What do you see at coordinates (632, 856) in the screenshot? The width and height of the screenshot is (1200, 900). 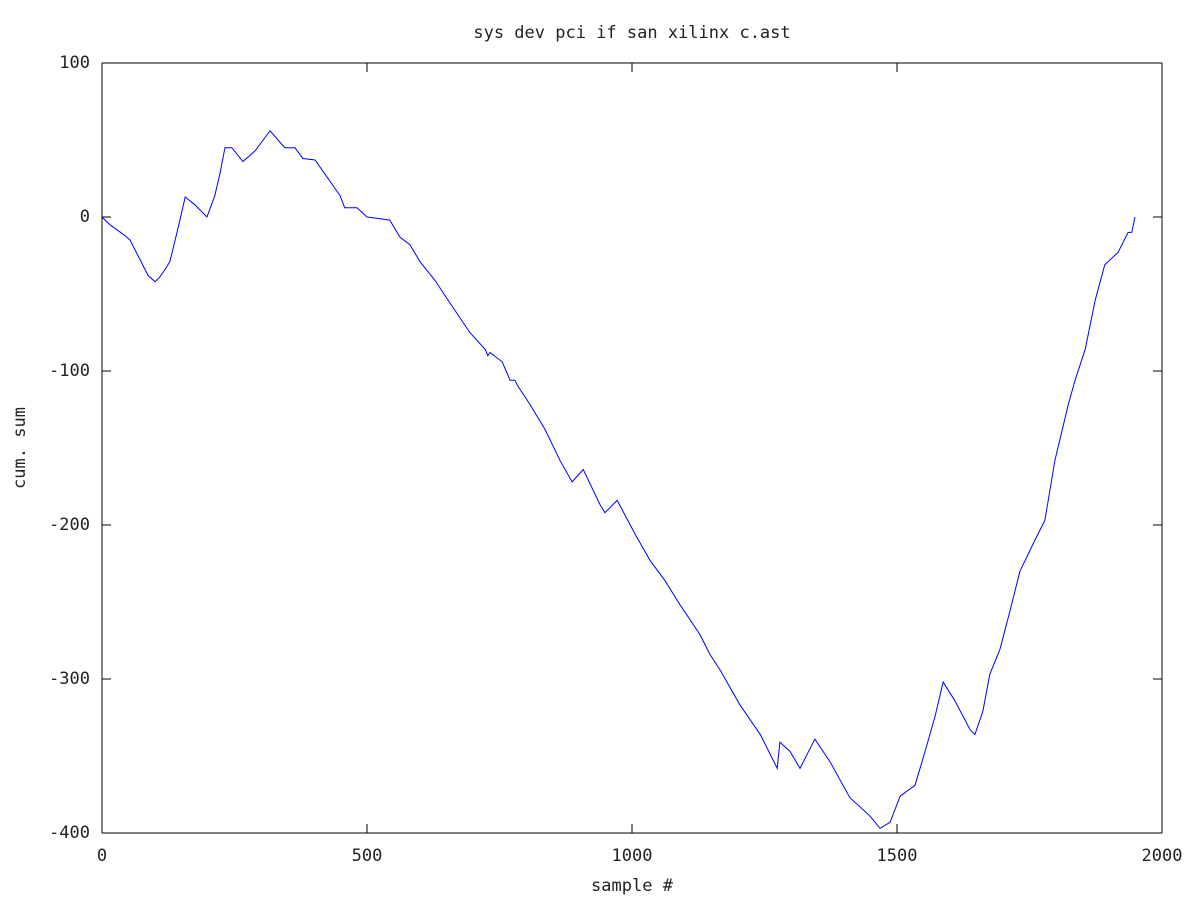 I see `x-tick-label: 1000` at bounding box center [632, 856].